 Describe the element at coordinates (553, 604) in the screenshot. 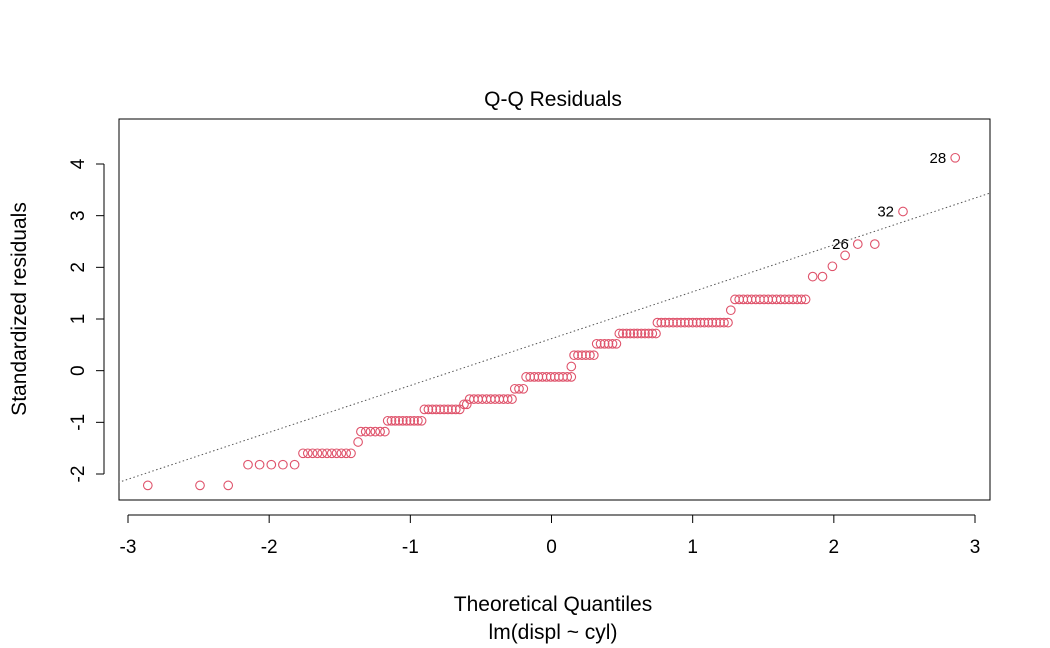

I see `x-axis-title: Theoretical Quantiles` at that location.